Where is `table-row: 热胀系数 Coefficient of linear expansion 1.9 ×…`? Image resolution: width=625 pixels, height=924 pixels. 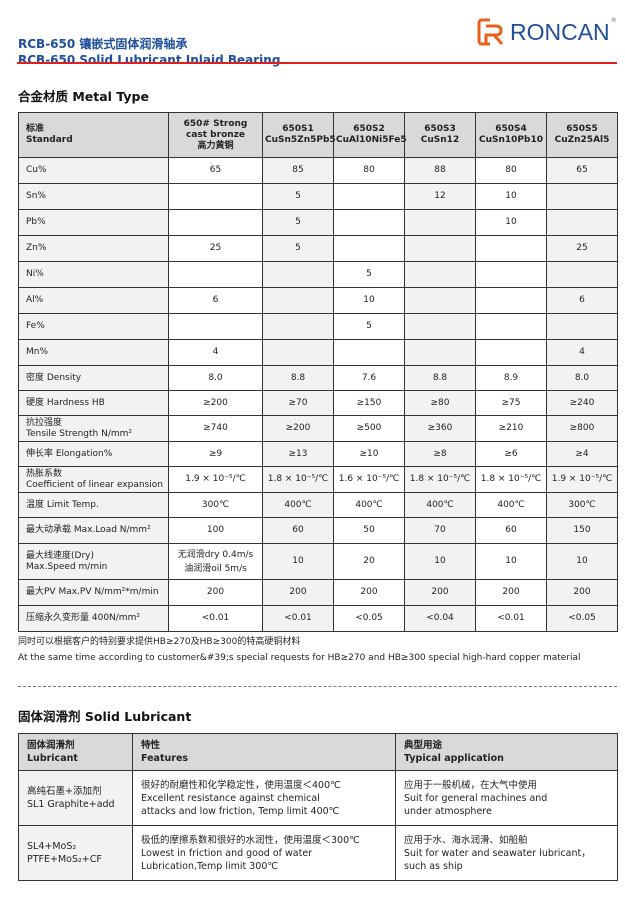 table-row: 热胀系数 Coefficient of linear expansion 1.9 ×… is located at coordinates (318, 479).